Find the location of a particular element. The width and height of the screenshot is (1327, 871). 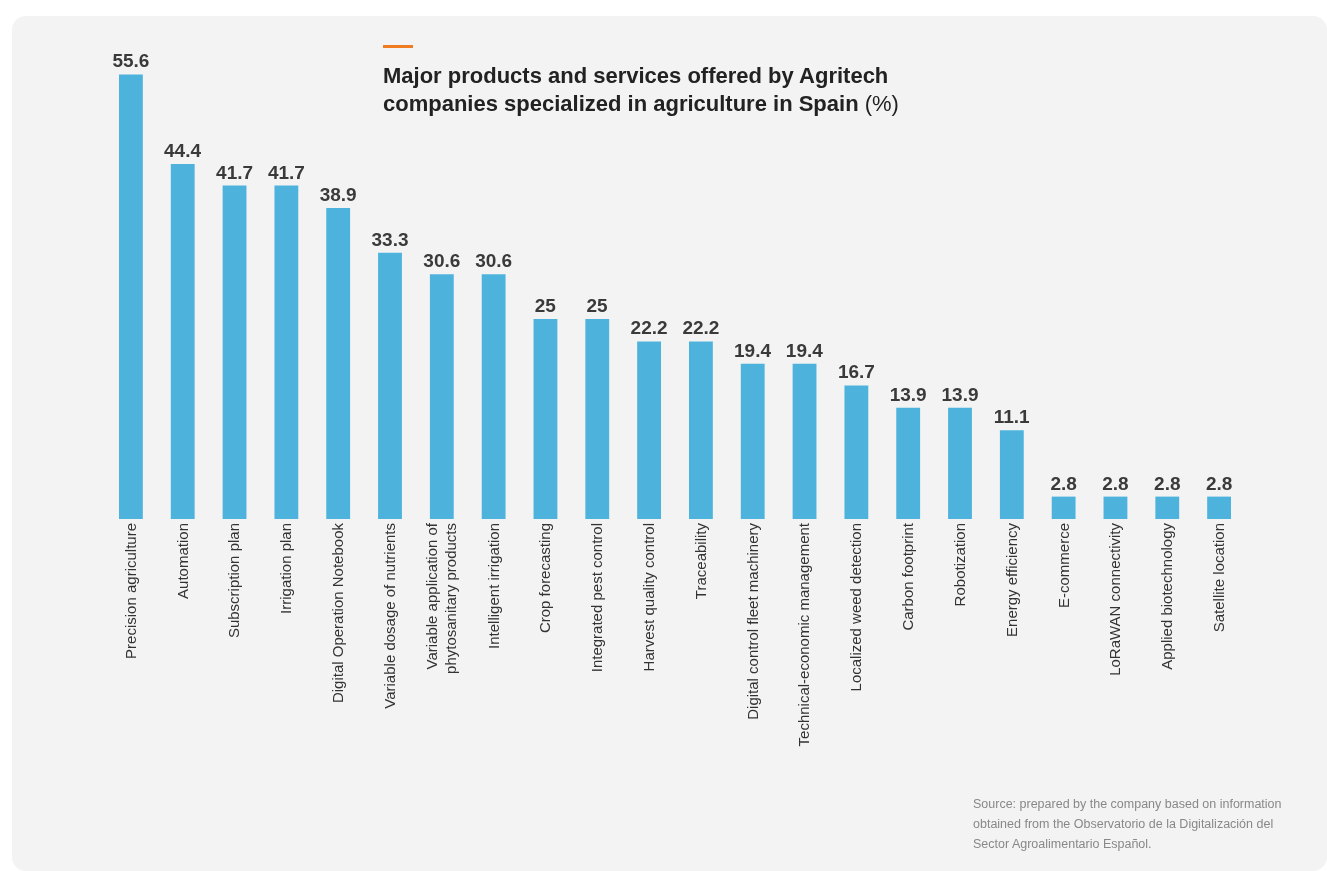

x-tick-label: Robotization is located at coordinates (959, 565).